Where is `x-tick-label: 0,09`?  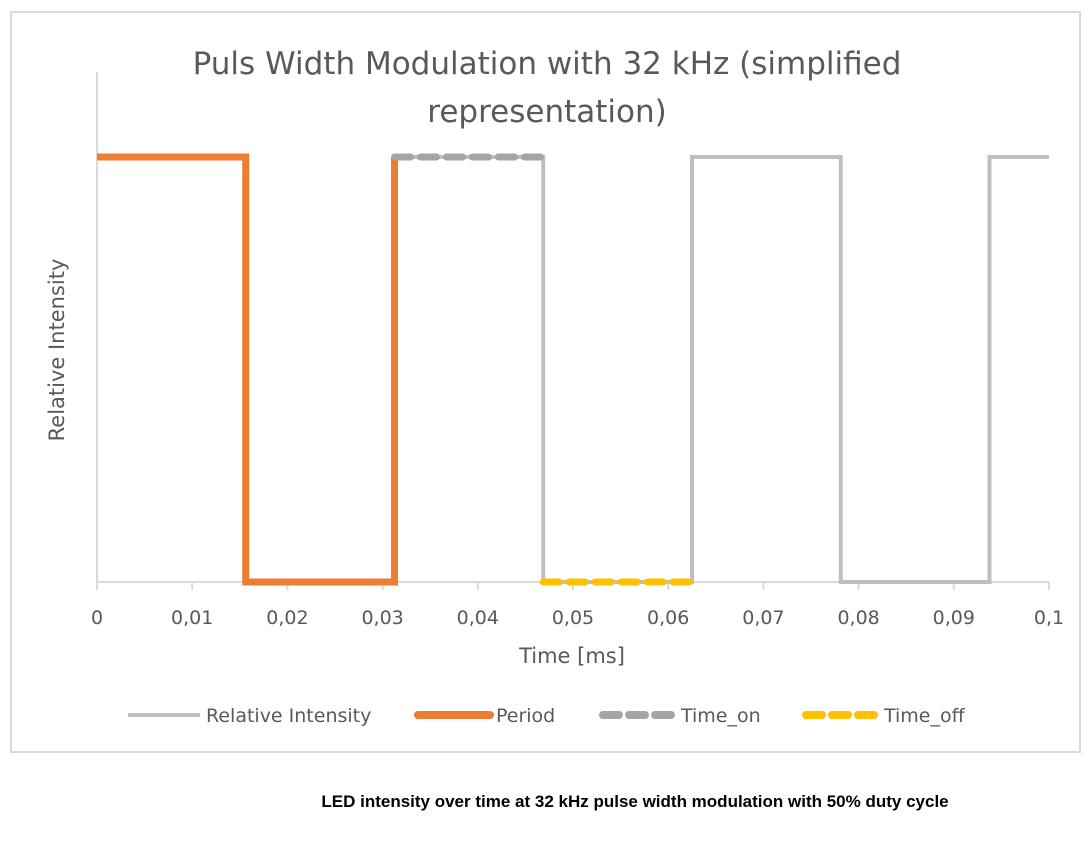 x-tick-label: 0,09 is located at coordinates (954, 618).